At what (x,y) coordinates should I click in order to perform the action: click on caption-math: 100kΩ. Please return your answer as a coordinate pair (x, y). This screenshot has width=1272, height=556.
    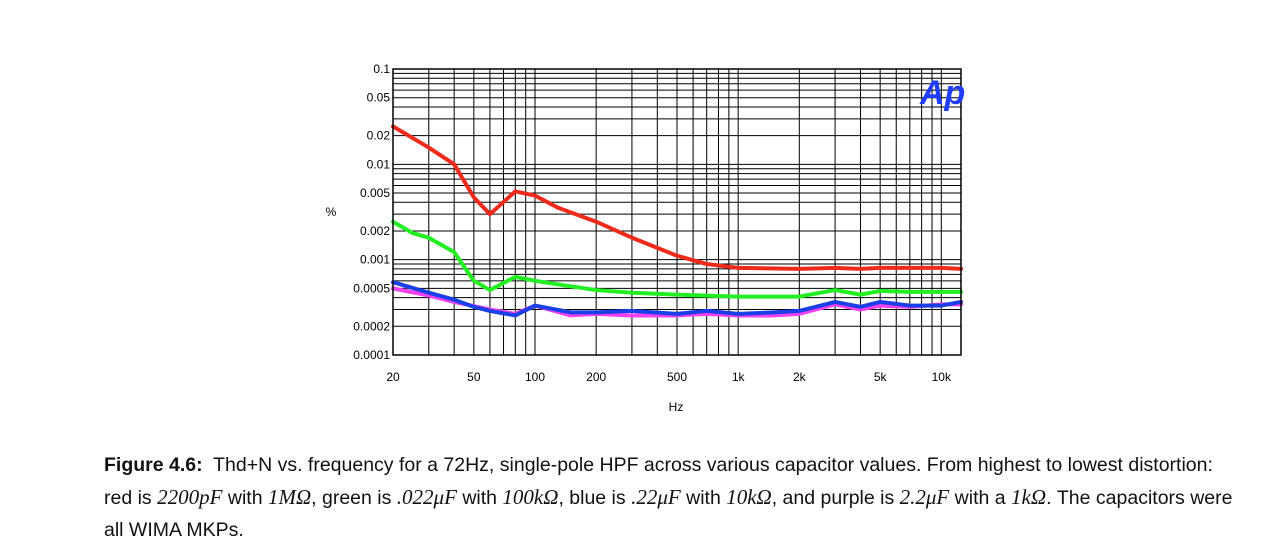
    Looking at the image, I should click on (530, 497).